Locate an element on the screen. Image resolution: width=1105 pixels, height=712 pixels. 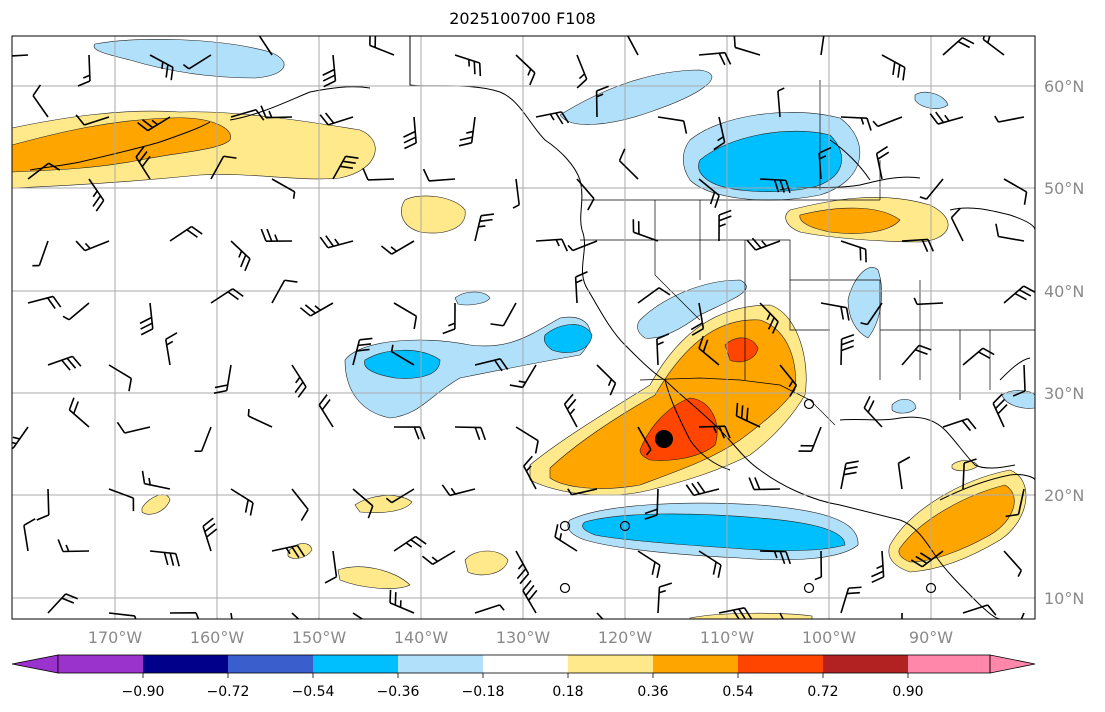
lat-label: 30°N is located at coordinates (1064, 393).